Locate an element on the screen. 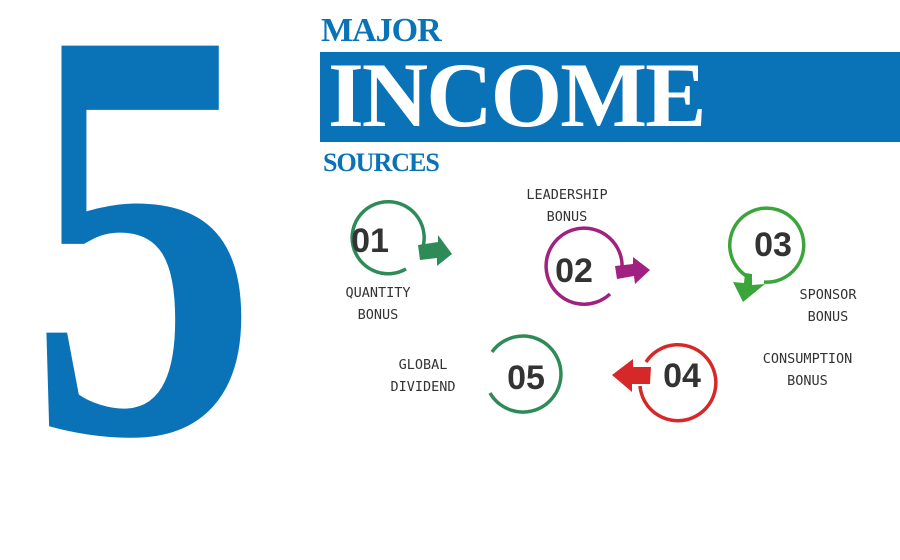 The height and width of the screenshot is (560, 900). source-05-number: 05 is located at coordinates (526, 378).